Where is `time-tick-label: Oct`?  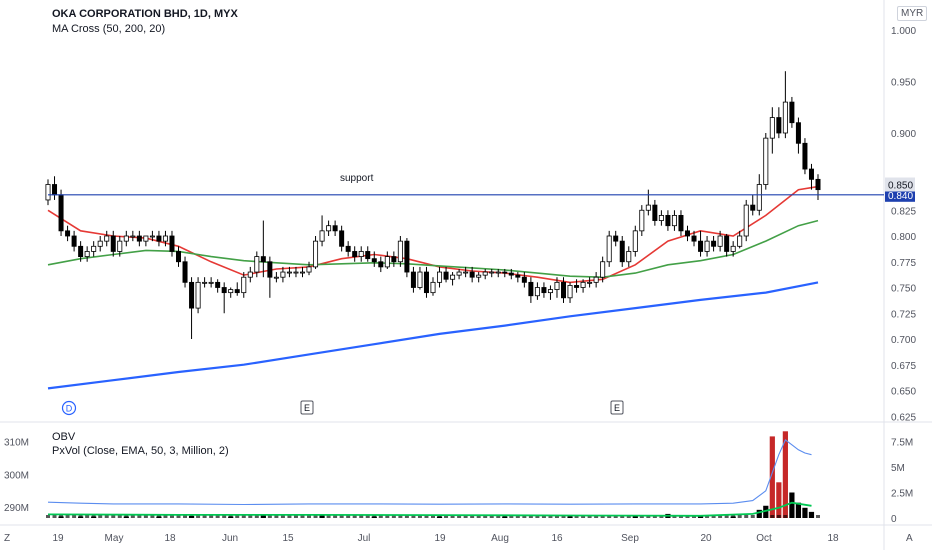
time-tick-label: Oct is located at coordinates (764, 538).